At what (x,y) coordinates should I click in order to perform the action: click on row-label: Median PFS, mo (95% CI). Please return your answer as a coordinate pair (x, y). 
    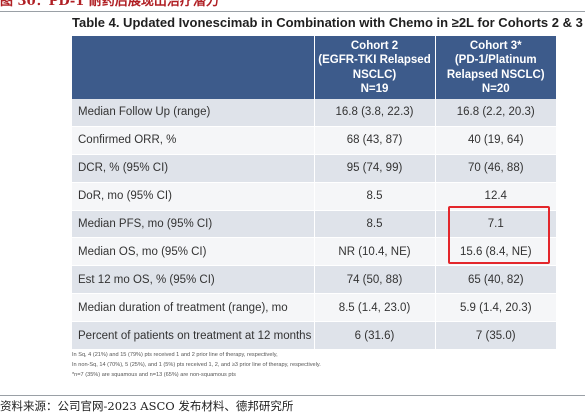
    Looking at the image, I should click on (193, 224).